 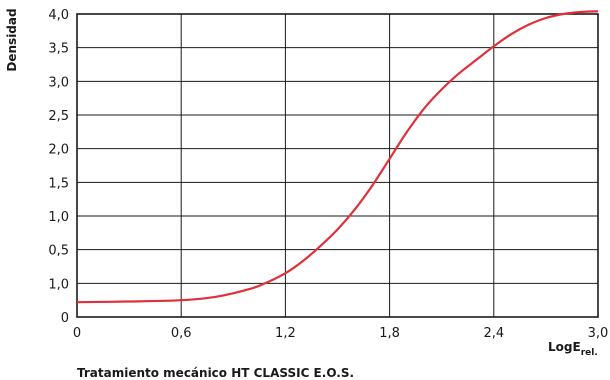 What do you see at coordinates (564, 347) in the screenshot?
I see `x-axis-label-main: LogE` at bounding box center [564, 347].